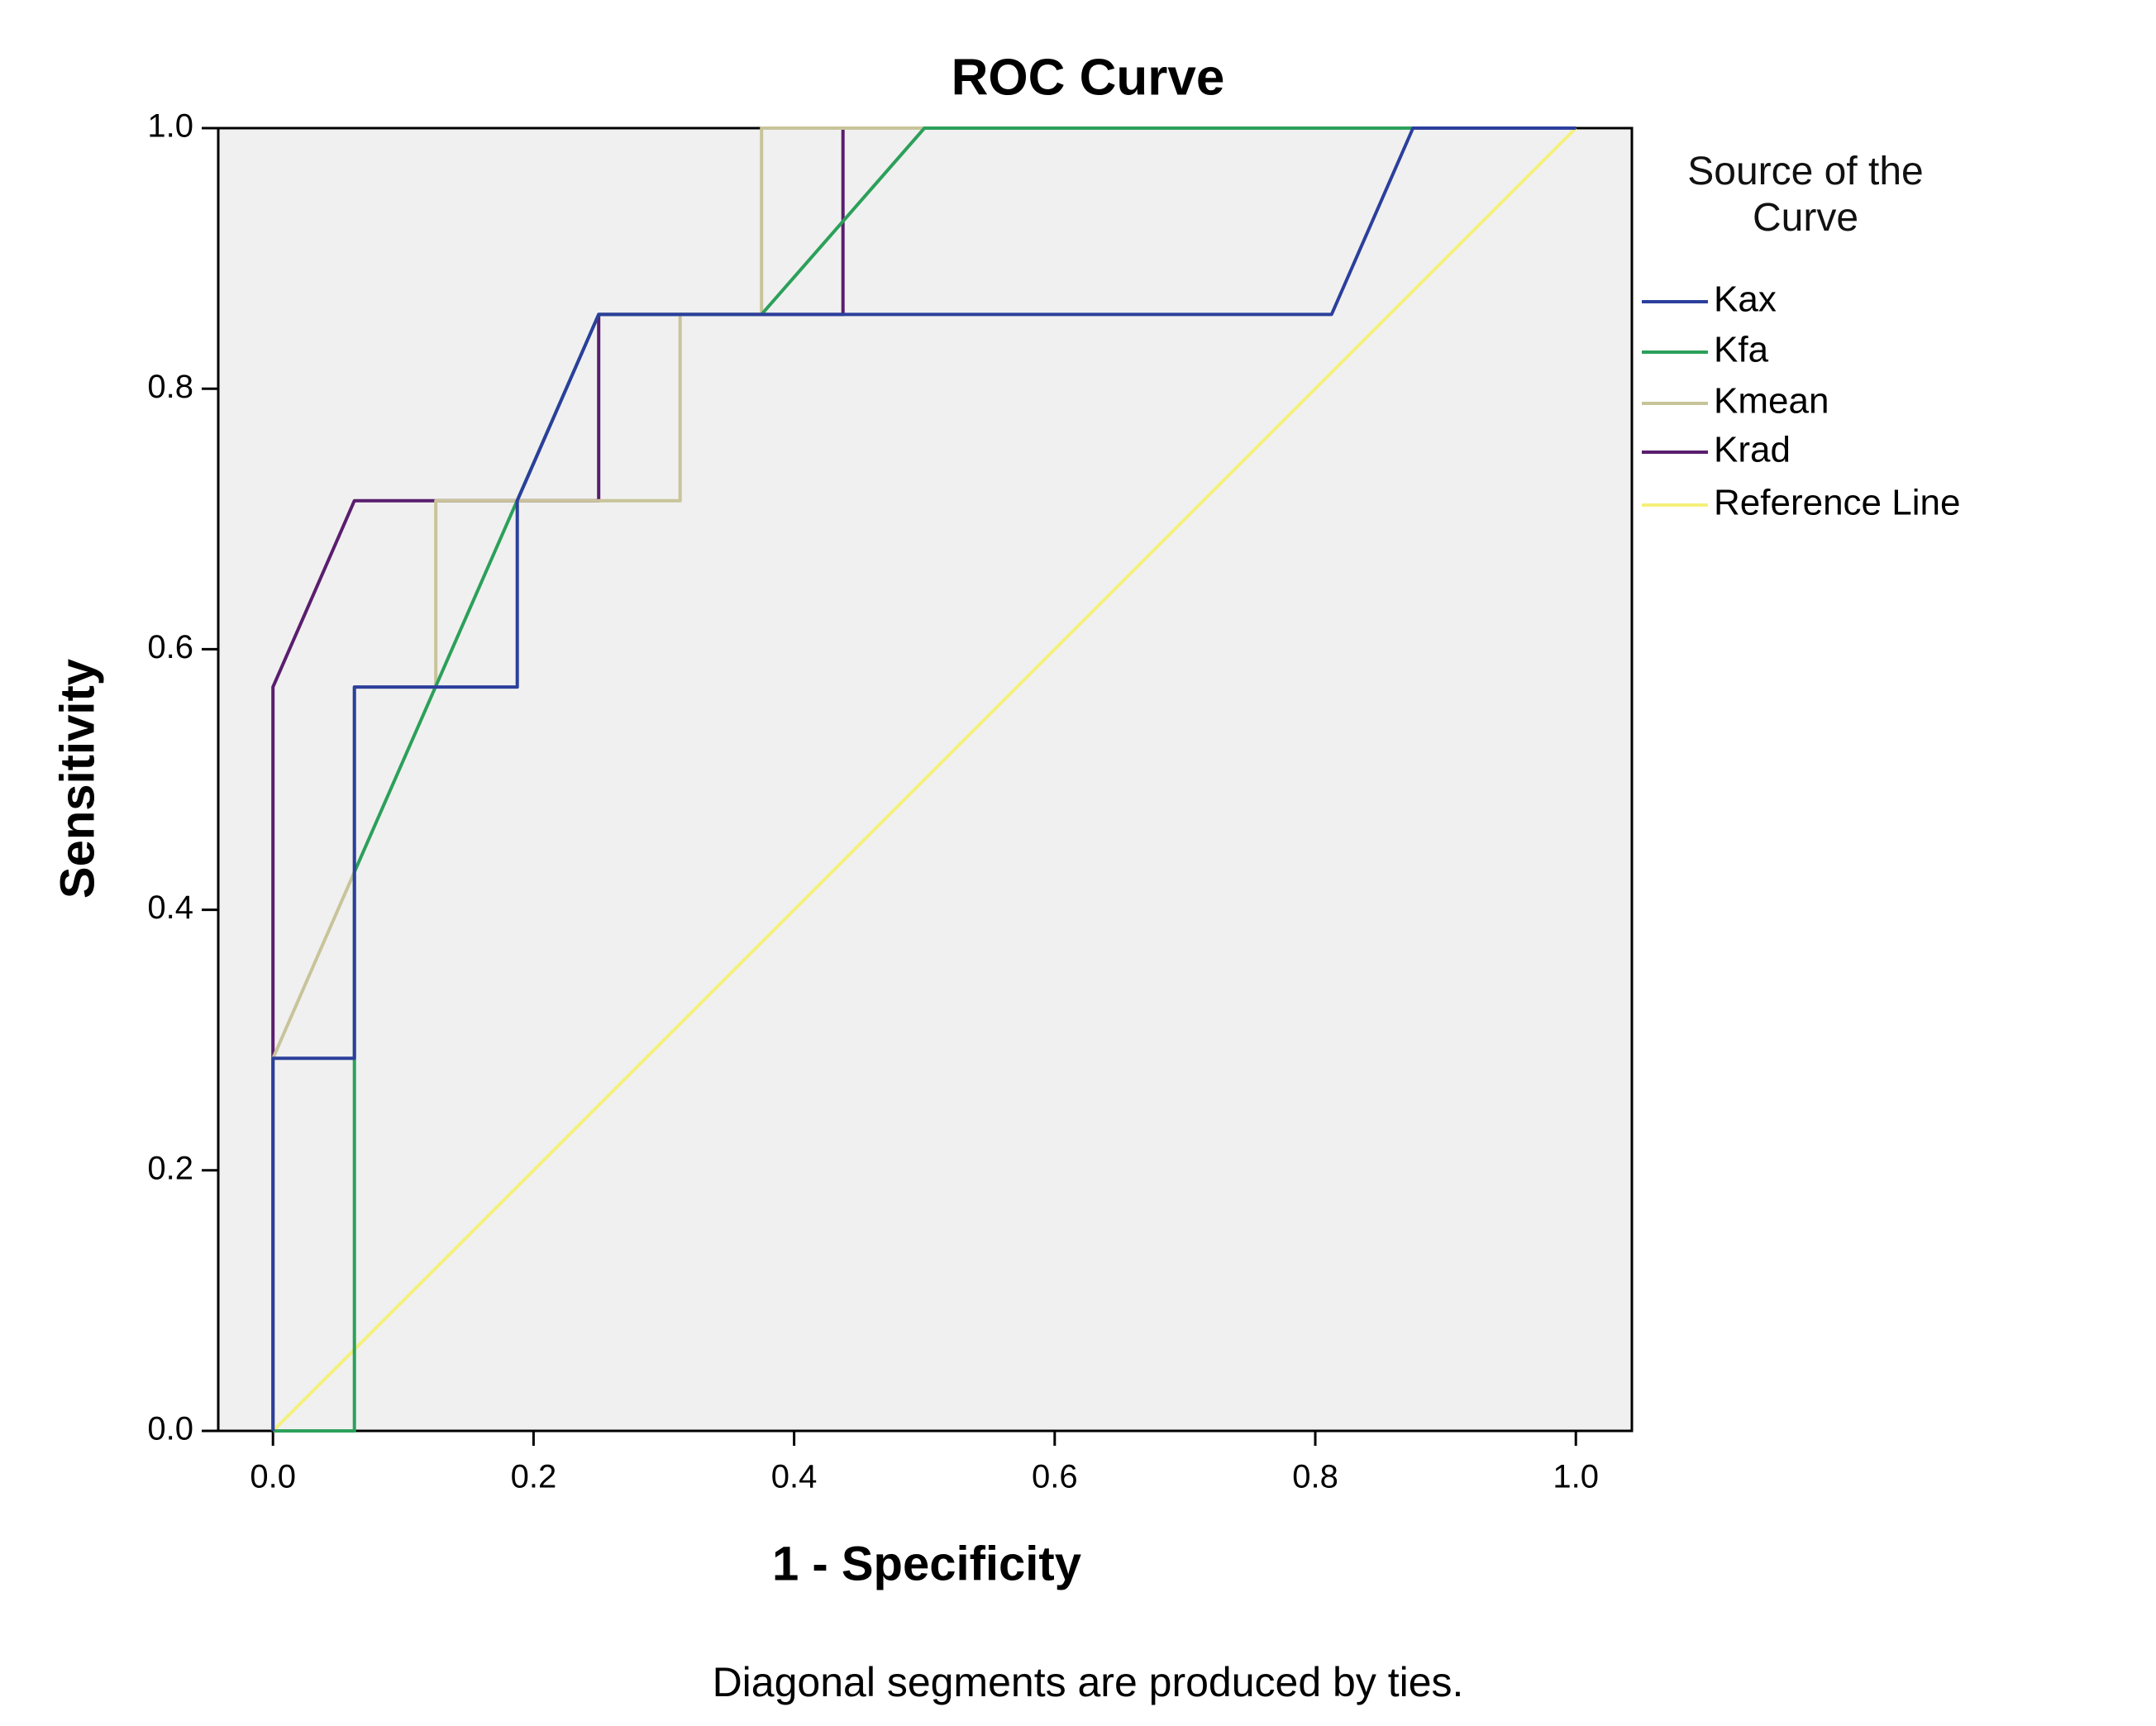 Image resolution: width=2156 pixels, height=1726 pixels. I want to click on x-tick-label: 0.2, so click(534, 1477).